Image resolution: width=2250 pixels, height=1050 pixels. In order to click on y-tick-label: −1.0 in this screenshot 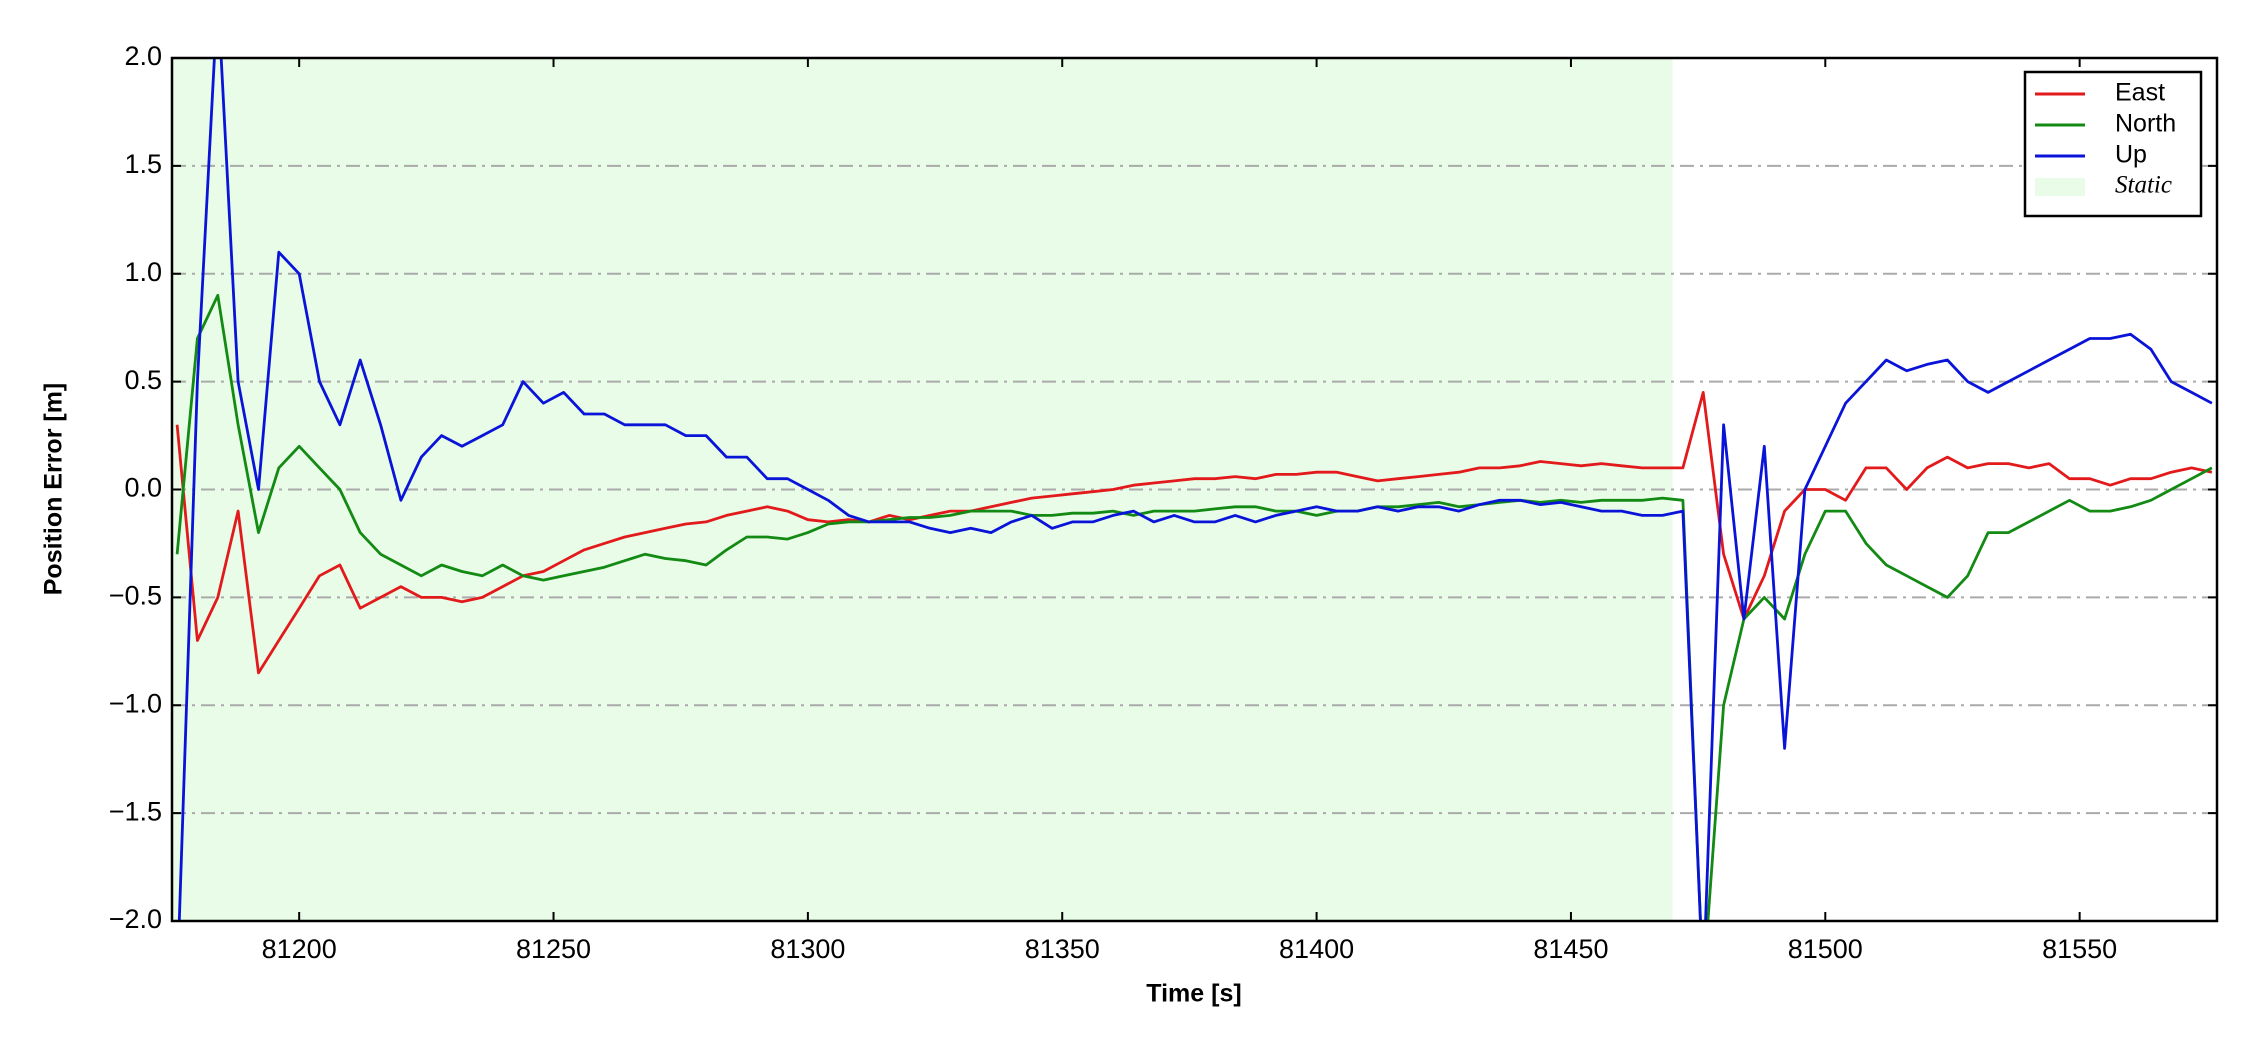, I will do `click(135, 703)`.